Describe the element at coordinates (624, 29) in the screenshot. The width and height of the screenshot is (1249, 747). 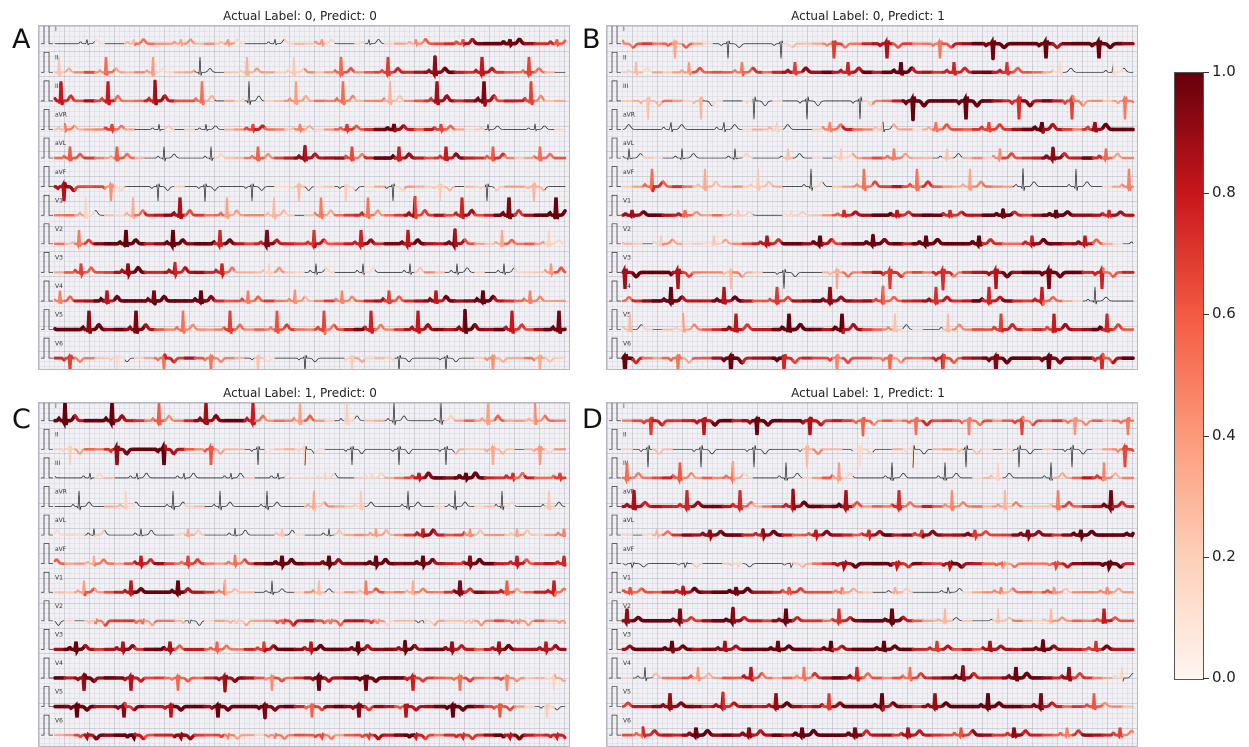
I see `lead-label: I` at that location.